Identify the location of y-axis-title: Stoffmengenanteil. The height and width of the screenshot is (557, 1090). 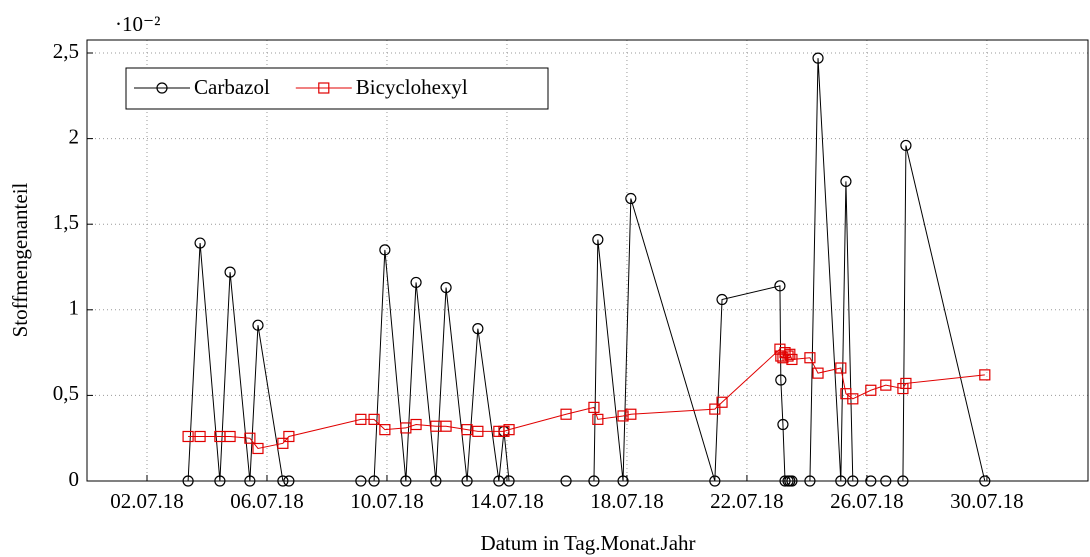
(20, 259).